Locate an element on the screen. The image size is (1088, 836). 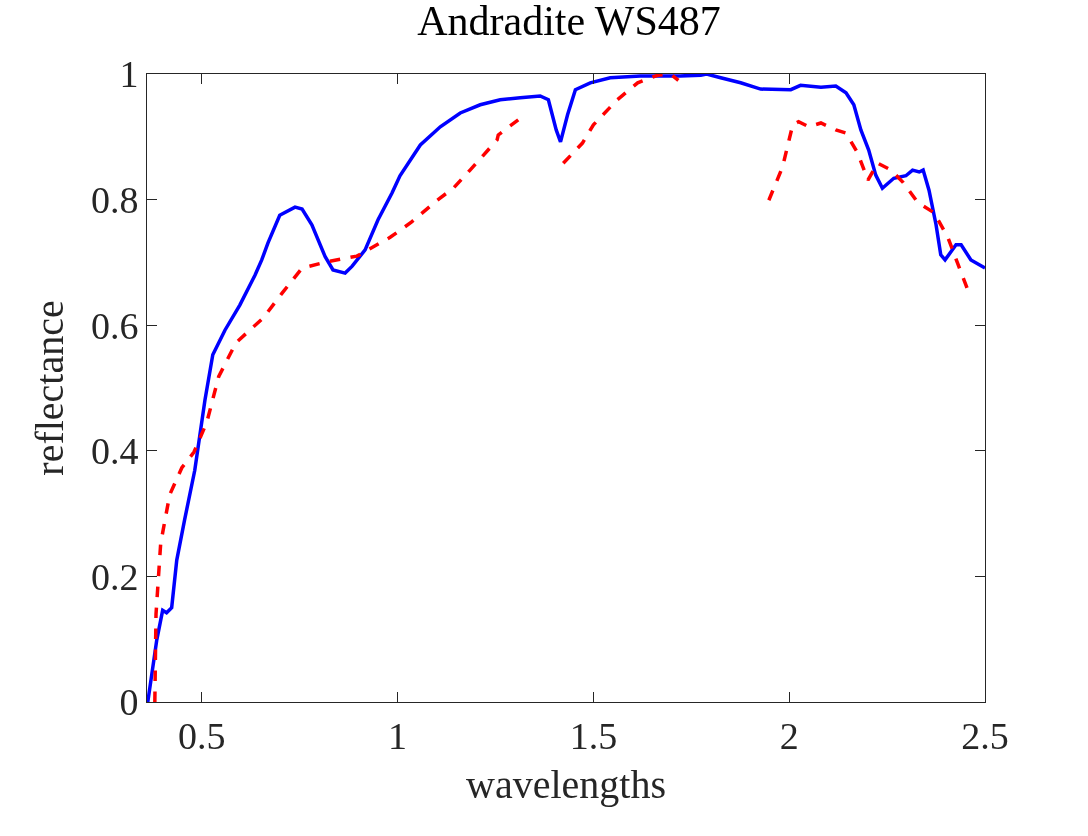
chart-title: Andradite WS487 is located at coordinates (569, 22).